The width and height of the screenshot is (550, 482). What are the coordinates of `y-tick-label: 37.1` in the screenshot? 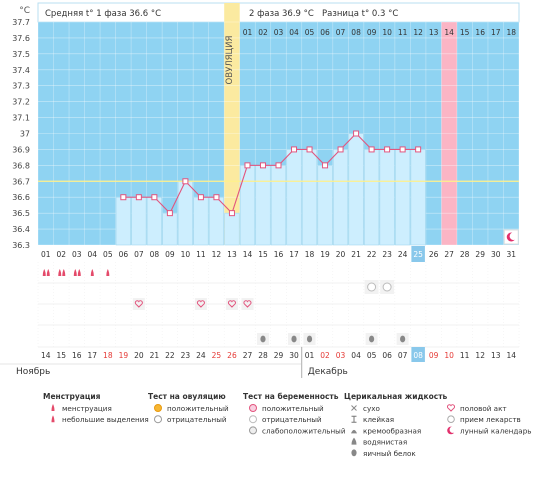 It's located at (21, 118).